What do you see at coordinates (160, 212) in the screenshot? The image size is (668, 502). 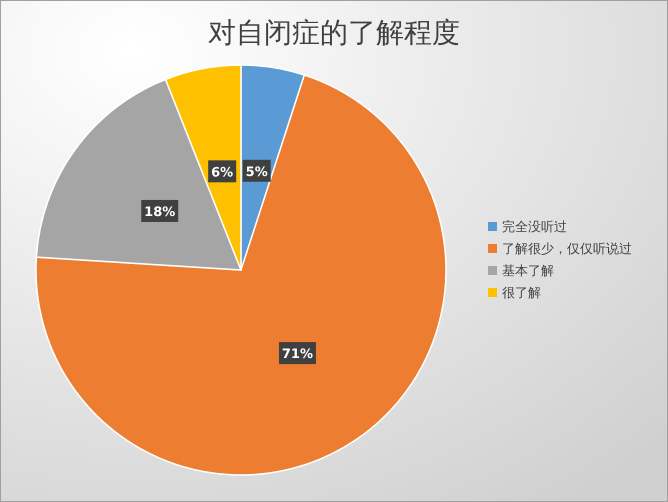 I see `data-label: 18%` at bounding box center [160, 212].